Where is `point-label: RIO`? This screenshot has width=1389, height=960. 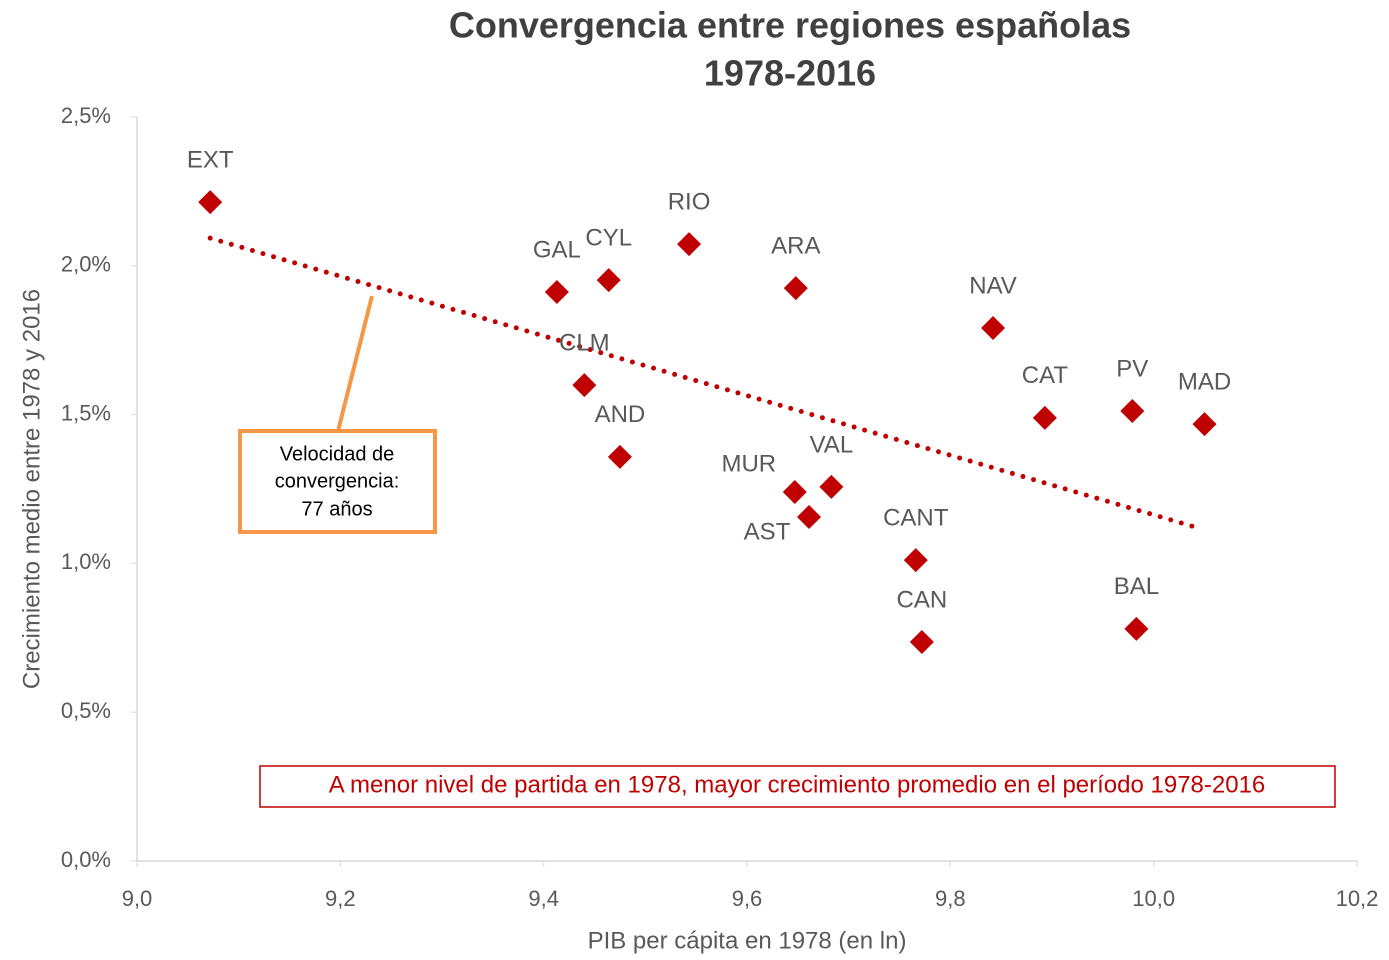 point-label: RIO is located at coordinates (689, 201).